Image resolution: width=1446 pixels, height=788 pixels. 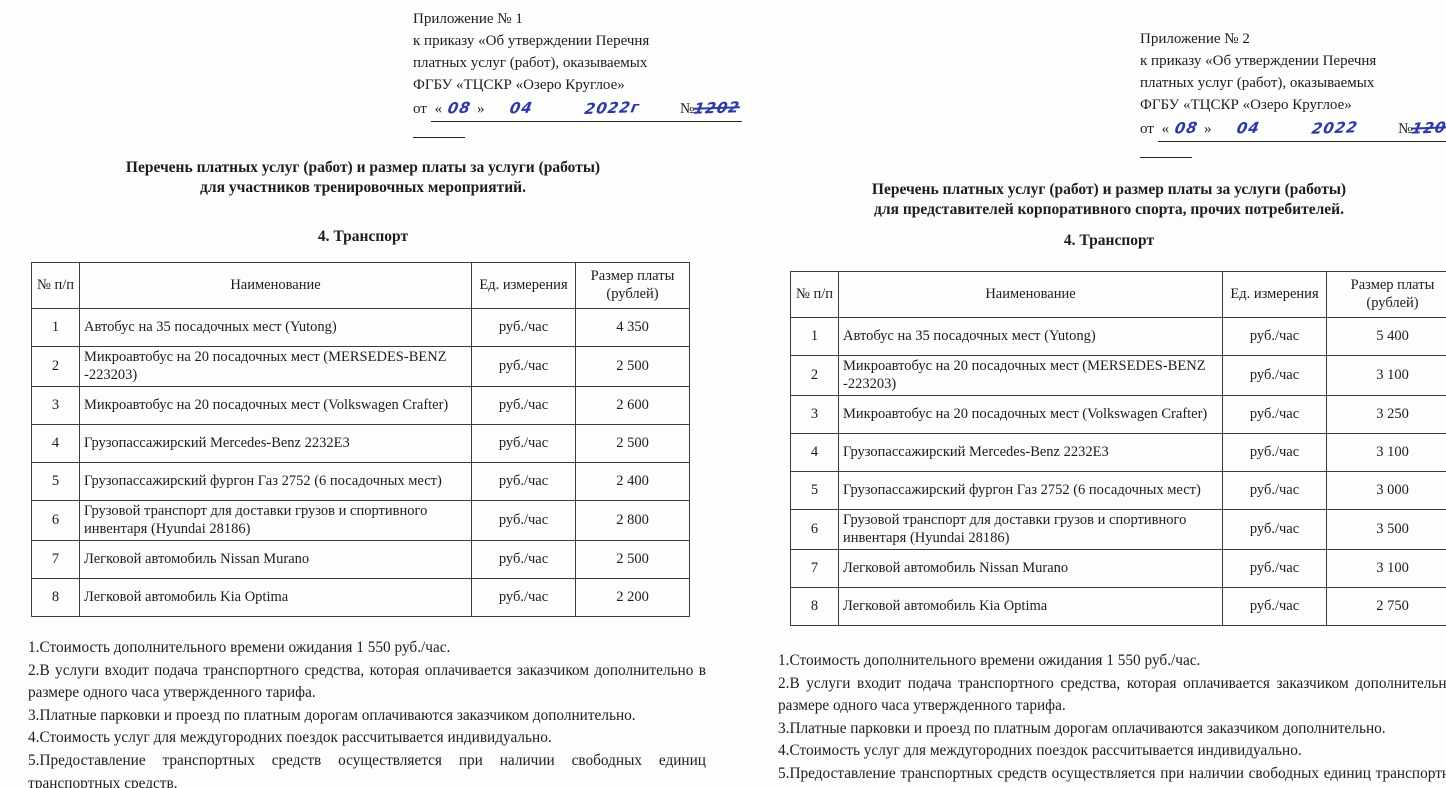 I want to click on quote-open: «, so click(x=1165, y=129).